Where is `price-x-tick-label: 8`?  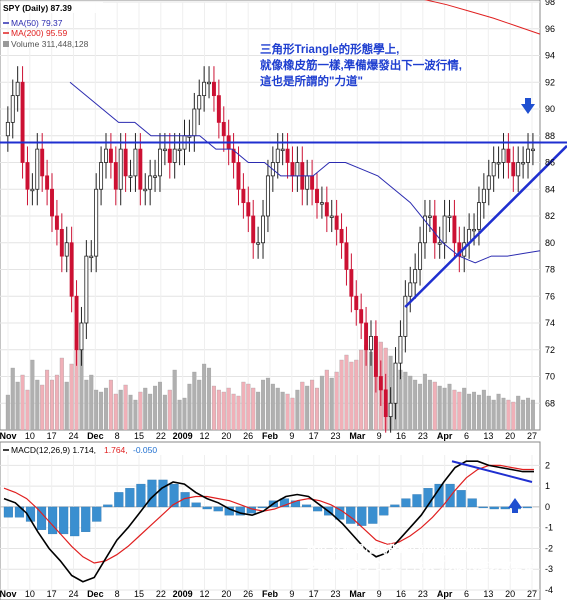 price-x-tick-label: 8 is located at coordinates (117, 436).